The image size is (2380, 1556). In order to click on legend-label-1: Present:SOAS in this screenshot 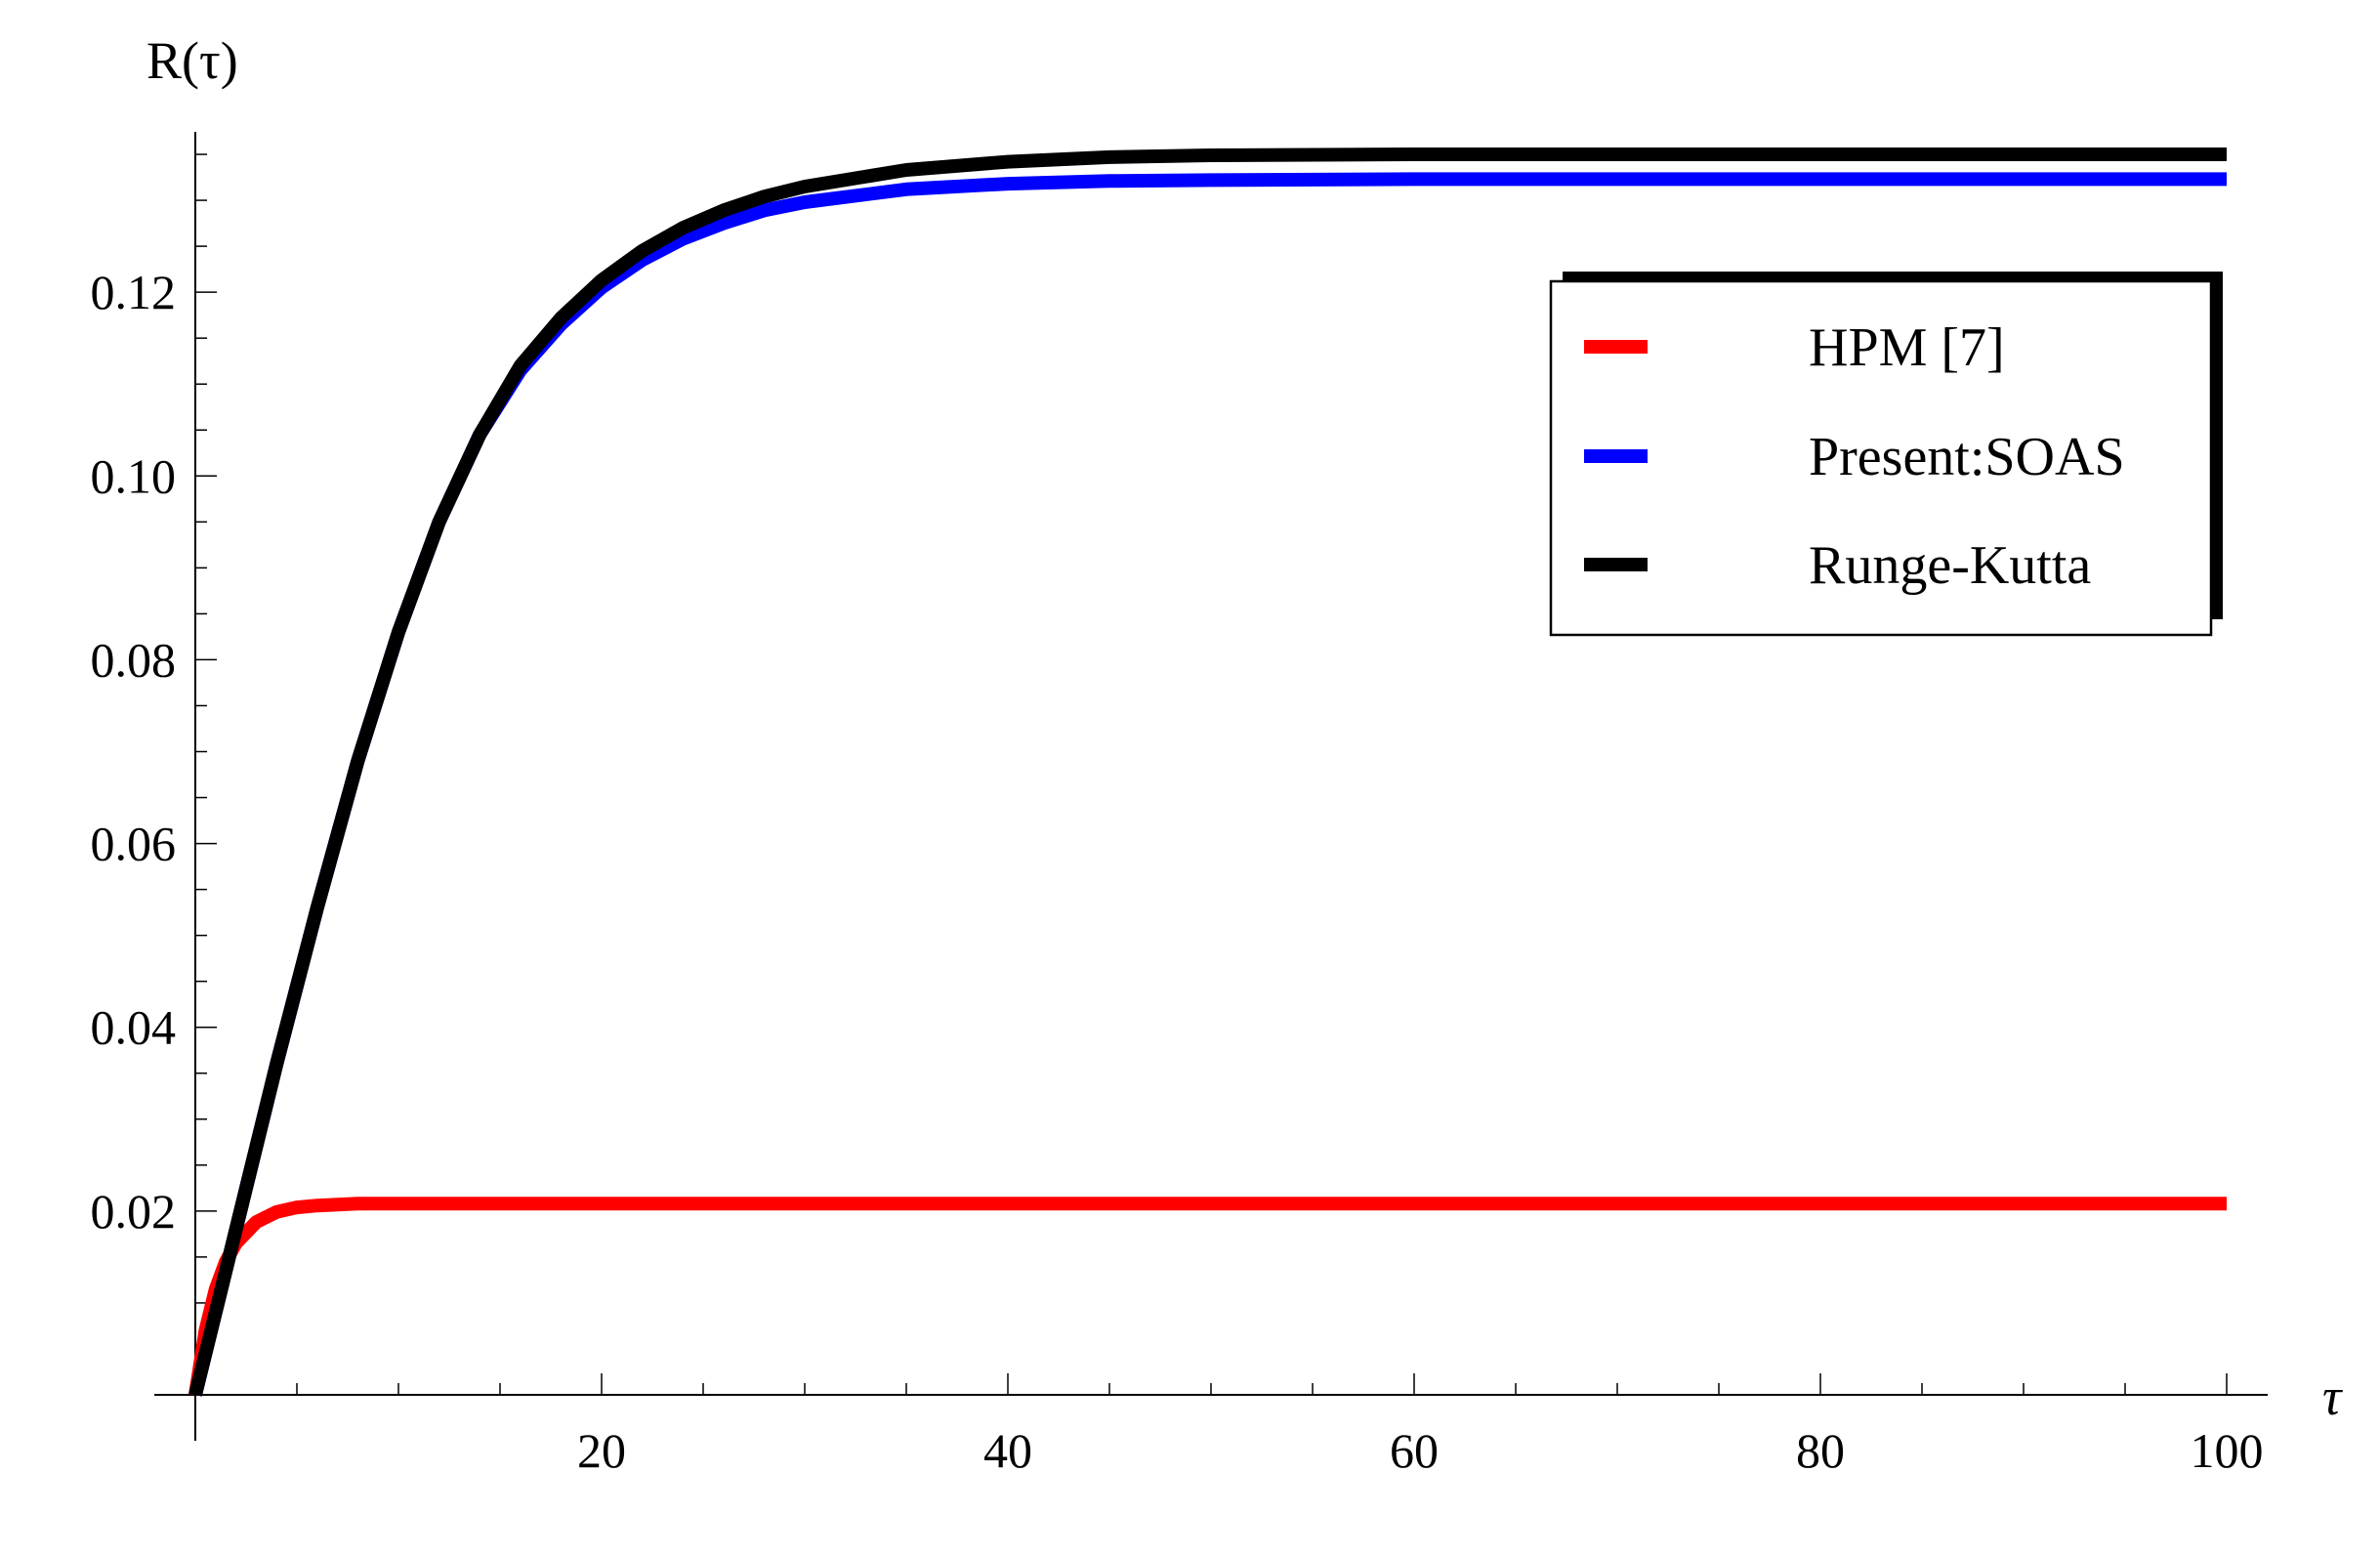, I will do `click(1967, 457)`.